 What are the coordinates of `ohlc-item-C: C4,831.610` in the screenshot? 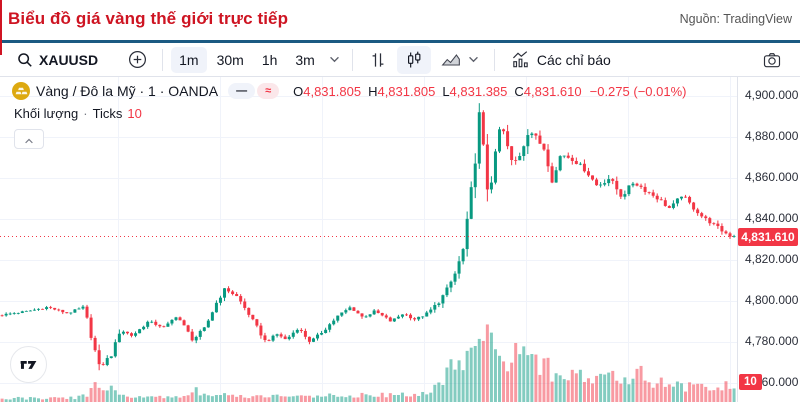 It's located at (548, 91).